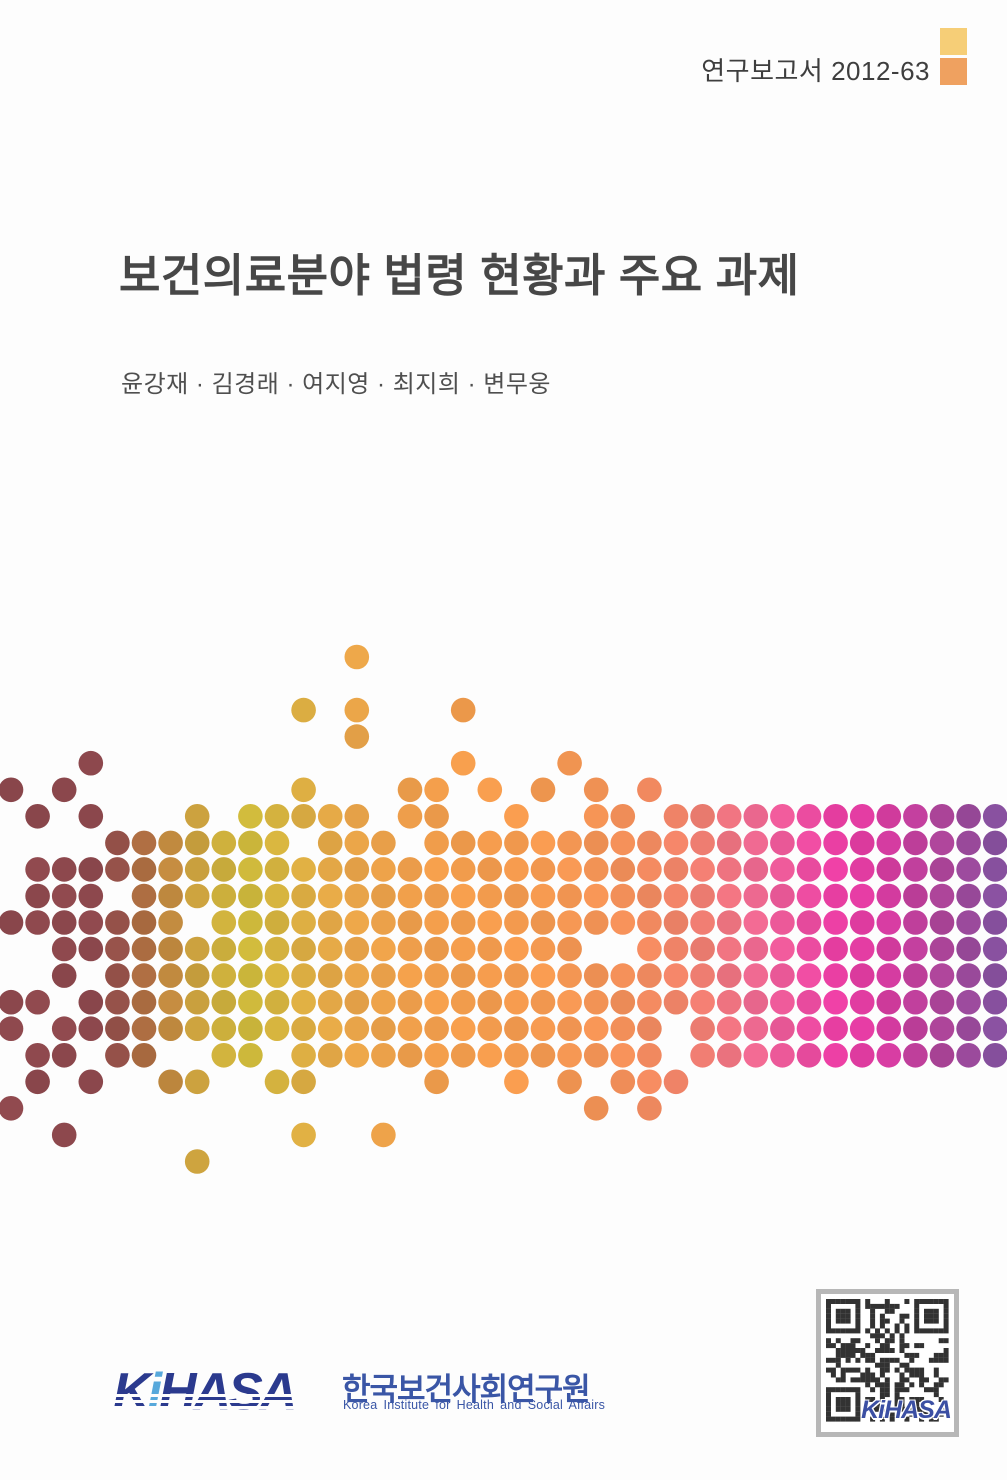  I want to click on qr-modules, so click(887, 1360).